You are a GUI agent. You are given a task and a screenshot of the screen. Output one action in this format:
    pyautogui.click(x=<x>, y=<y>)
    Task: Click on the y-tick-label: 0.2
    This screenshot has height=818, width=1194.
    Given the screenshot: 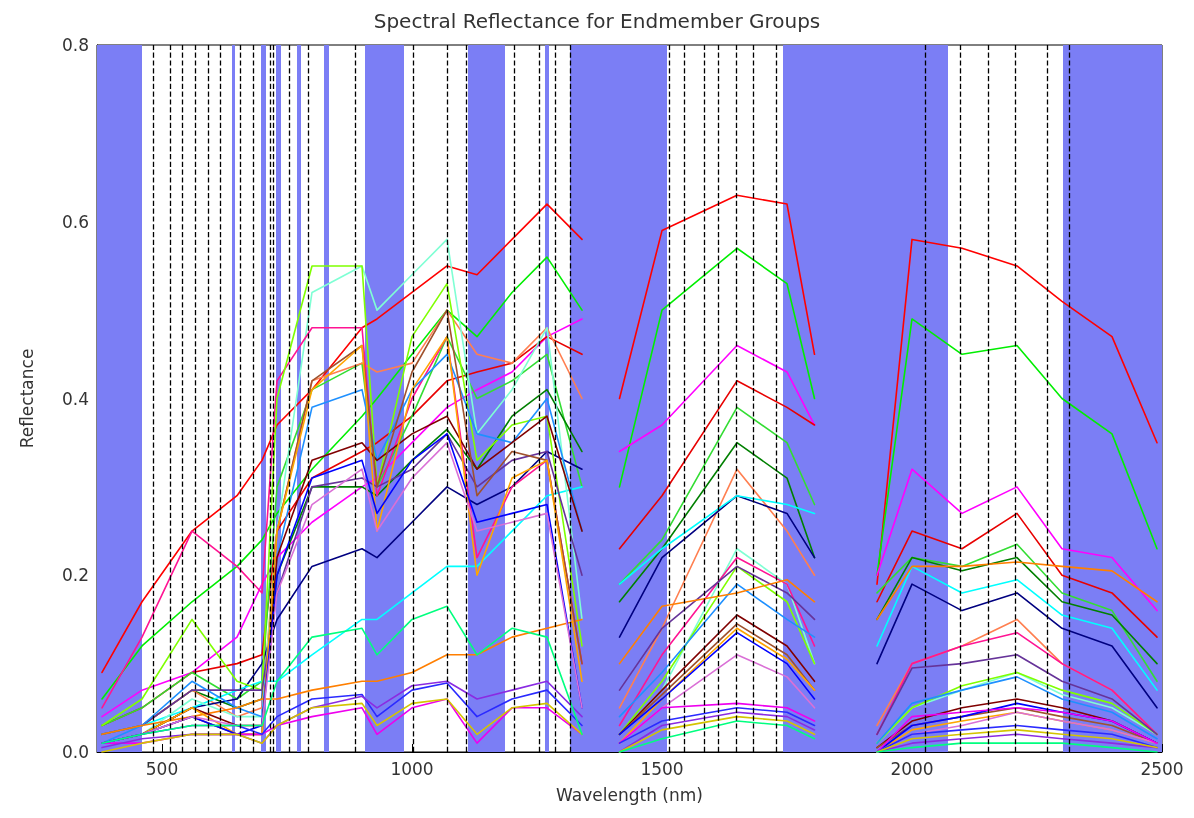 What is the action you would take?
    pyautogui.click(x=75, y=575)
    